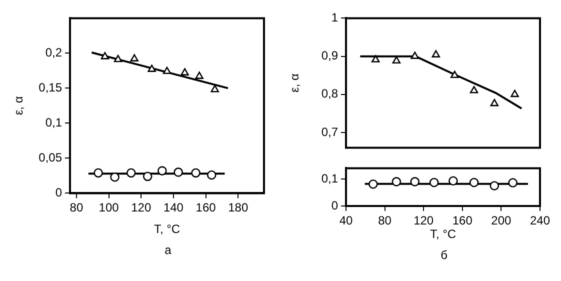  I want to click on y-tick-label: 0,9, so click(329, 55).